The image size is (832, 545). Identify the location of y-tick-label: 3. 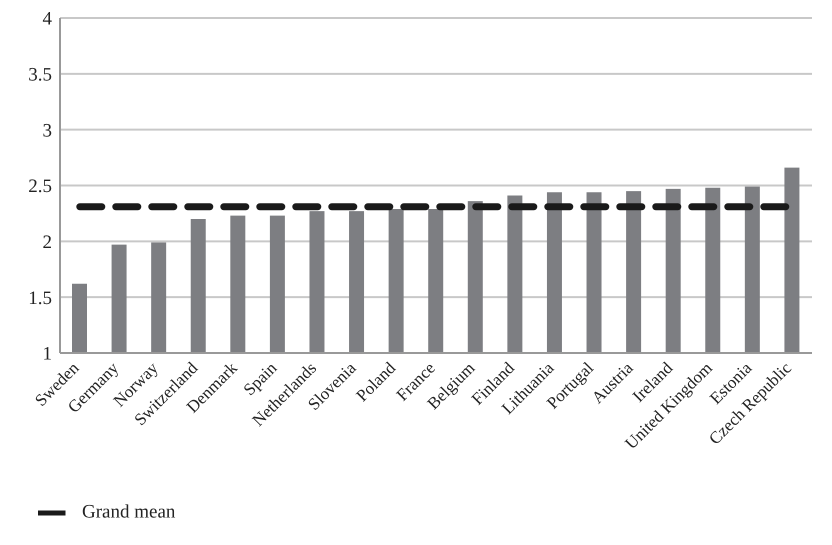
(47, 131).